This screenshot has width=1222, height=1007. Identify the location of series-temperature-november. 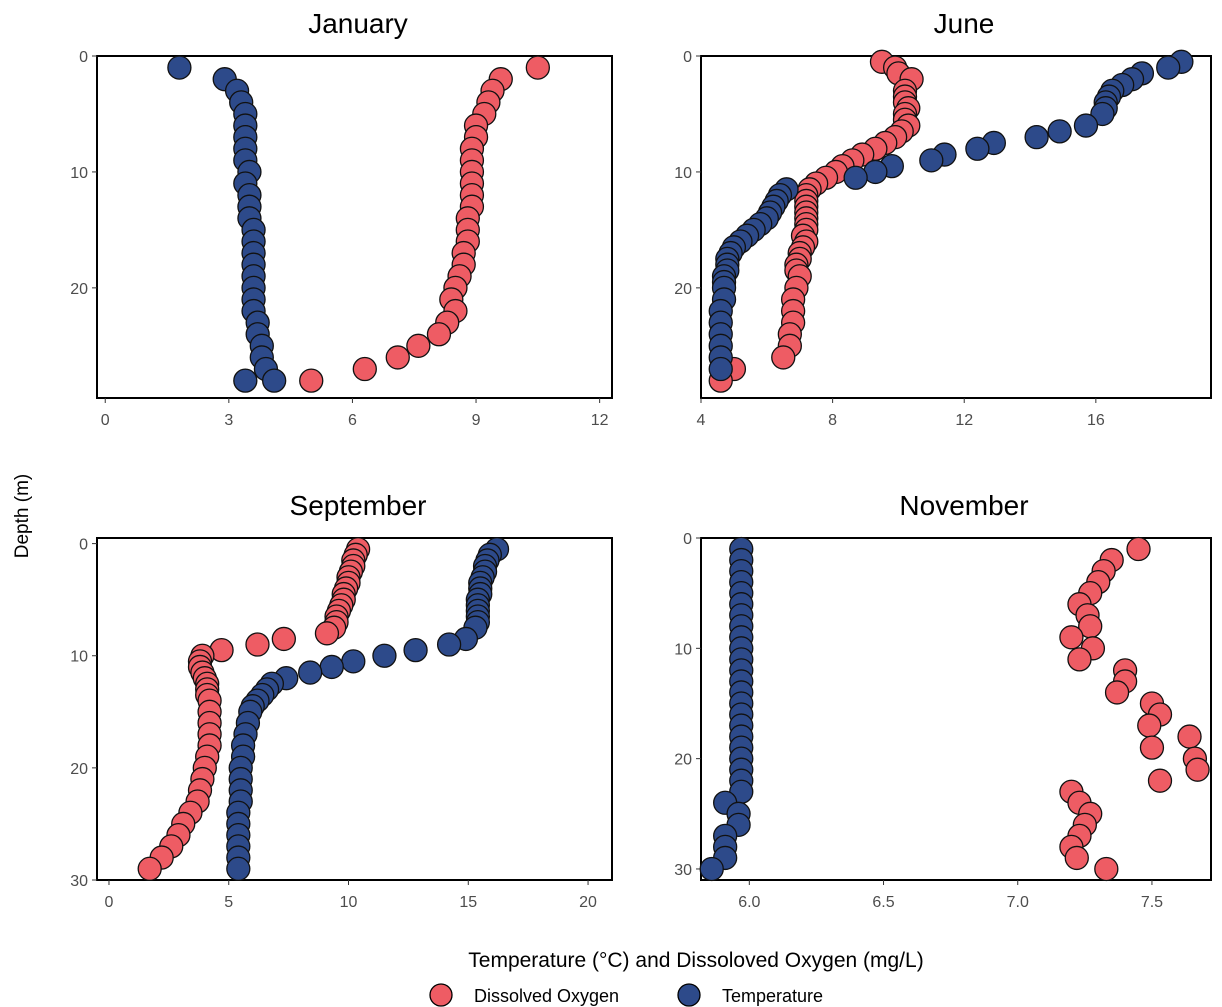
(726, 709).